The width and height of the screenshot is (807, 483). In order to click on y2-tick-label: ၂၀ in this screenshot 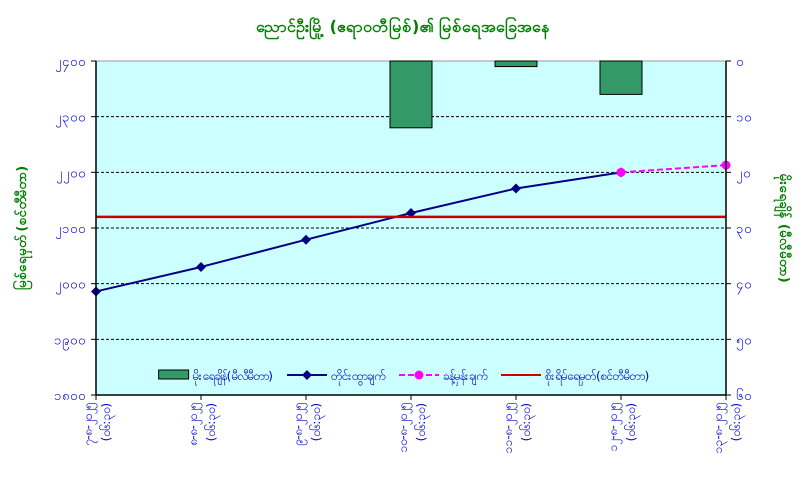, I will do `click(743, 175)`.